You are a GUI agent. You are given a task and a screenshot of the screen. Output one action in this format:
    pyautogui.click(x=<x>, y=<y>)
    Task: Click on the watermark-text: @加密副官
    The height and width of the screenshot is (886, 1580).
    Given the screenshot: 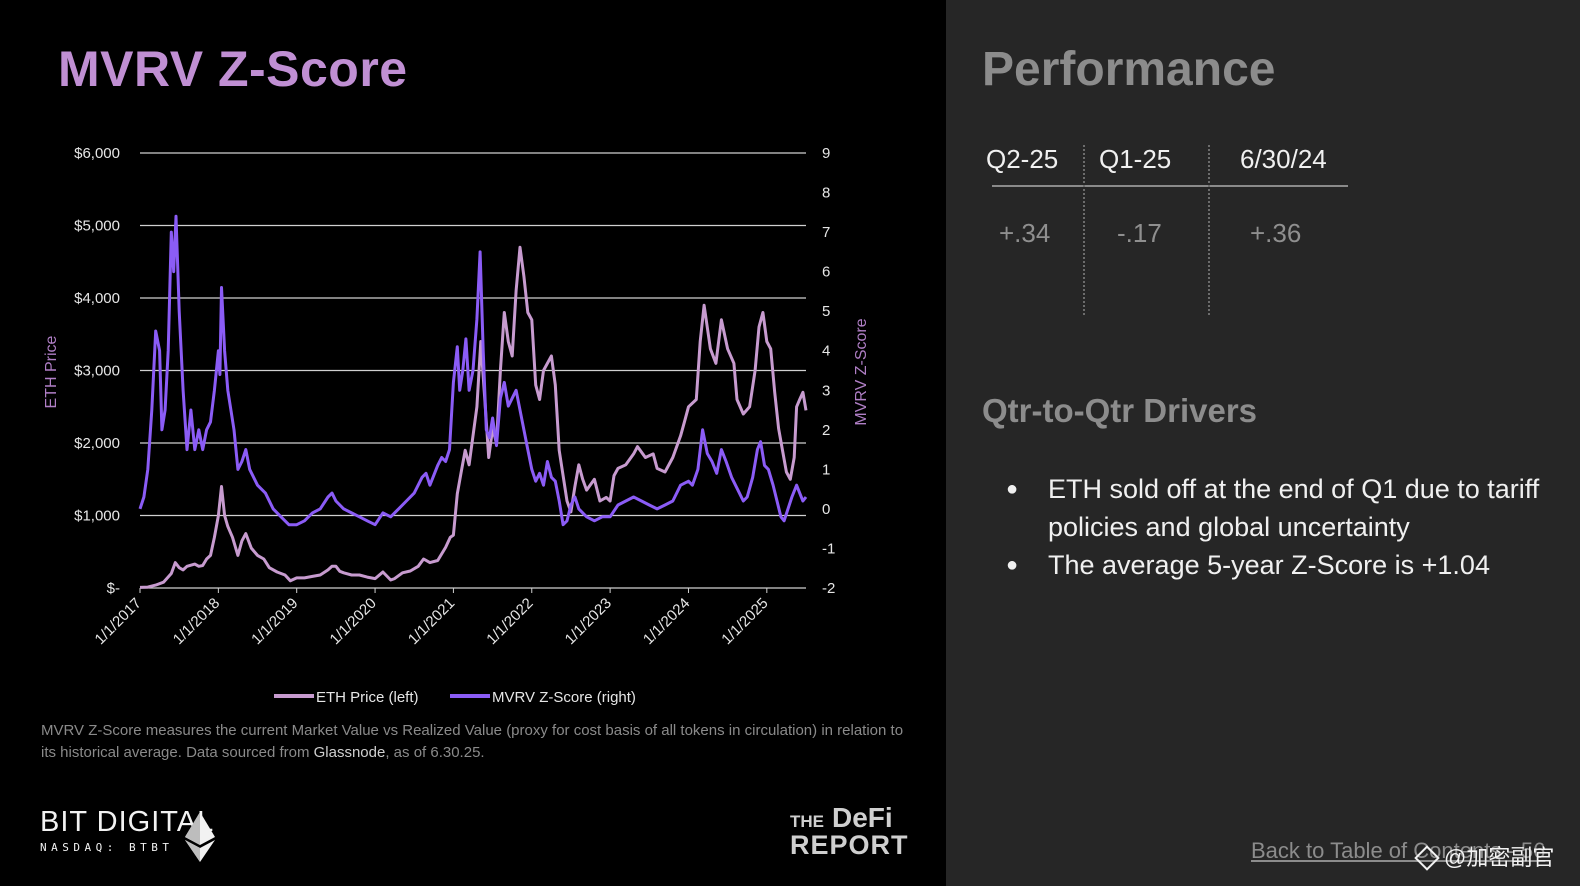 What is the action you would take?
    pyautogui.click(x=1499, y=857)
    